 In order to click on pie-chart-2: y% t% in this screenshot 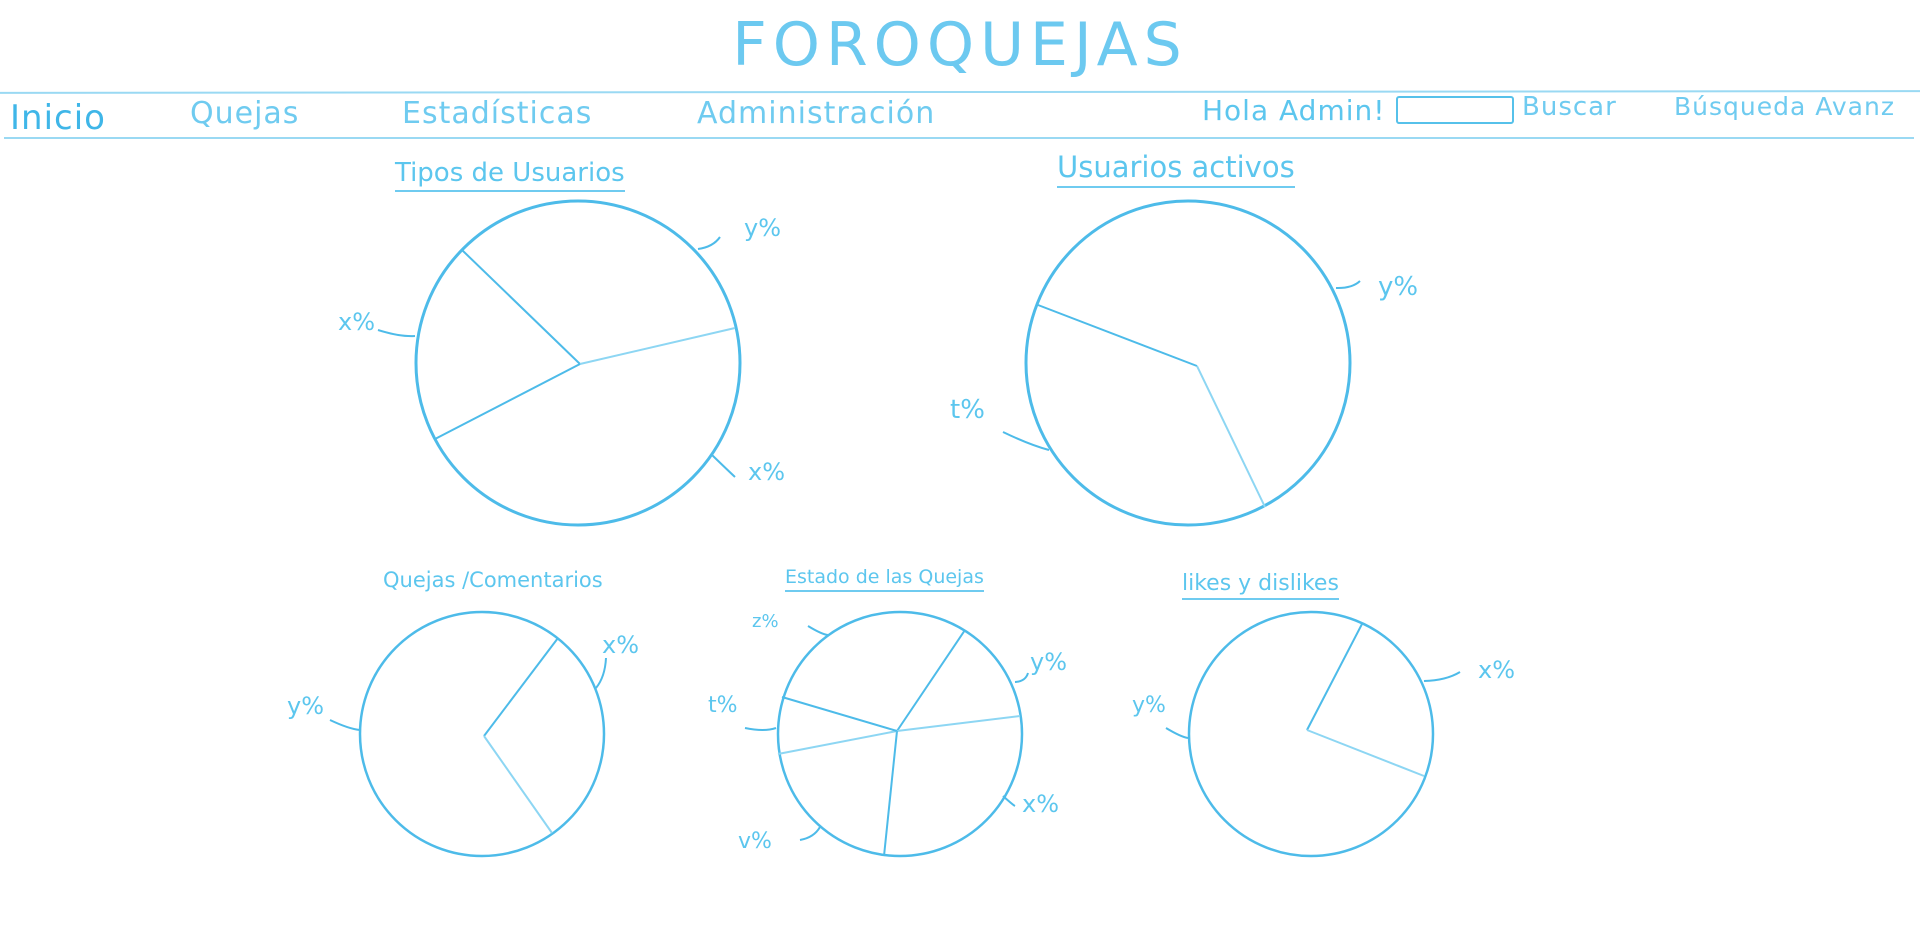, I will do `click(1184, 363)`.